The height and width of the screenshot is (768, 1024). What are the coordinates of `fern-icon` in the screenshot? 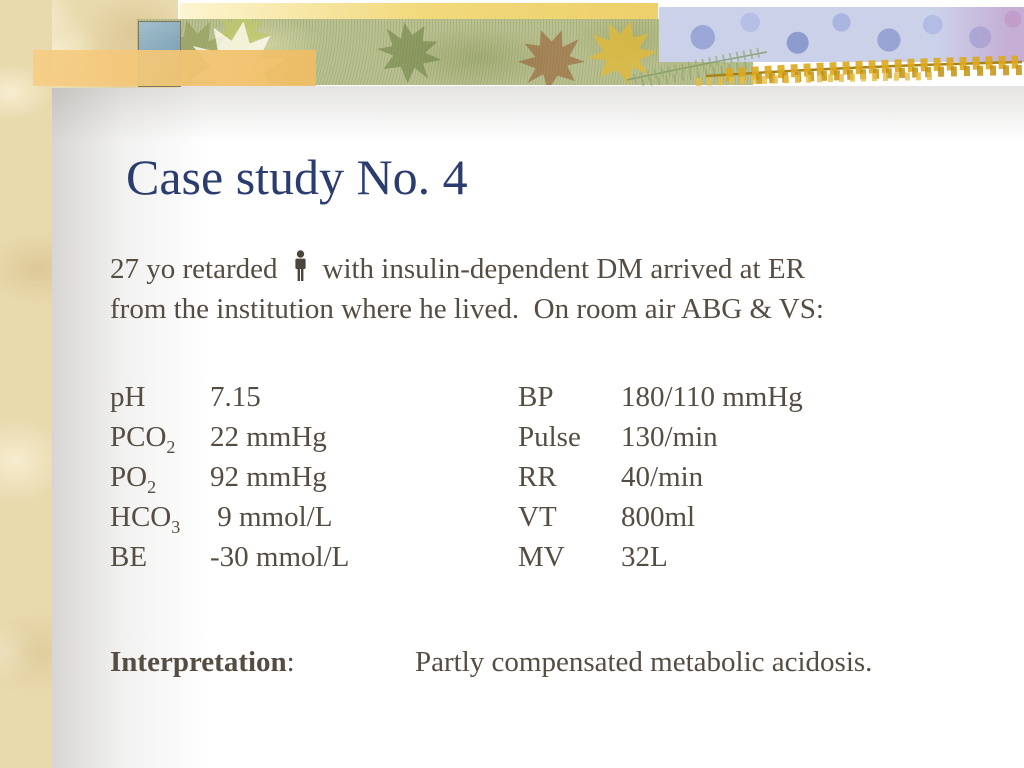 It's located at (697, 66).